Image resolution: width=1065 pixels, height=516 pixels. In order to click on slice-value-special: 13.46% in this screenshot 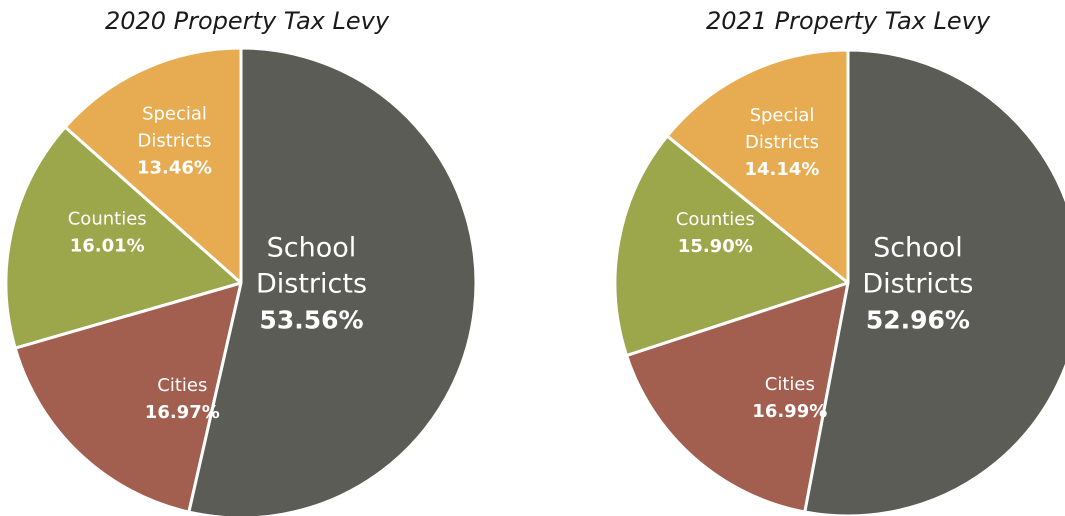, I will do `click(174, 168)`.